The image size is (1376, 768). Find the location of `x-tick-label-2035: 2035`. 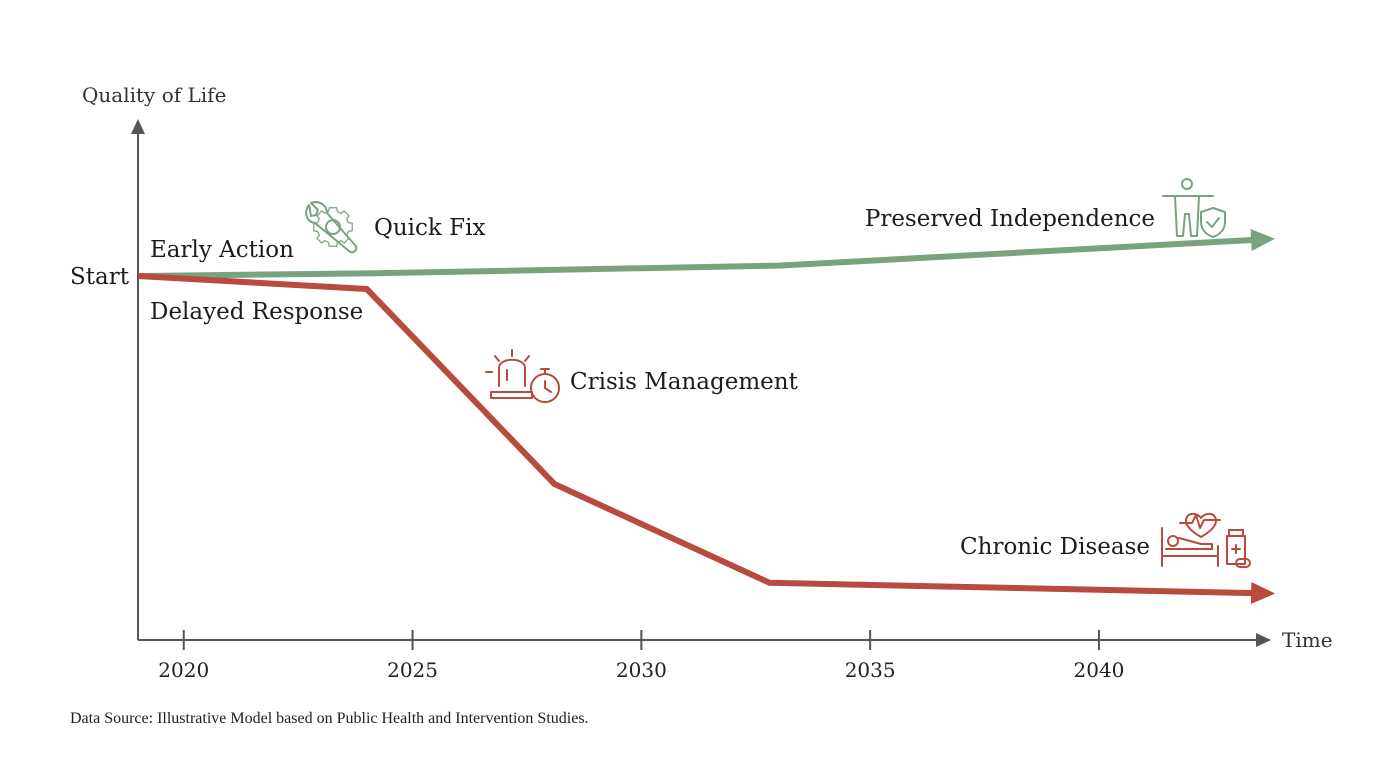

x-tick-label-2035: 2035 is located at coordinates (870, 670).